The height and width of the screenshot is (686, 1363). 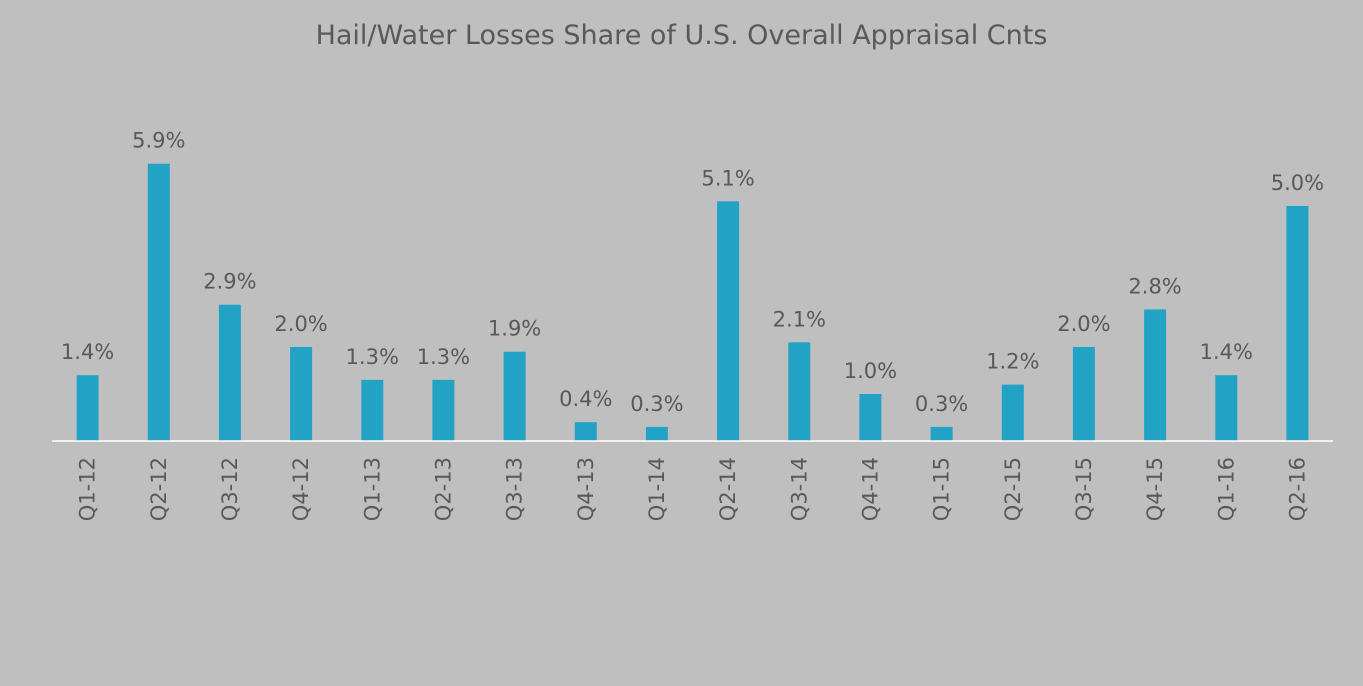 I want to click on data-label-q1-13: 1.3%, so click(x=372, y=357).